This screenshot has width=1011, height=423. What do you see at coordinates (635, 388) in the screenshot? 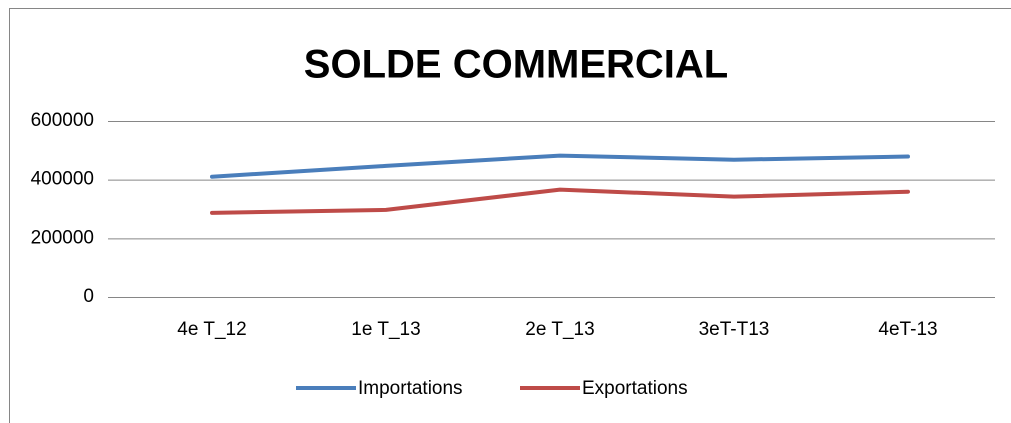
I see `legend-label: Exportations` at bounding box center [635, 388].